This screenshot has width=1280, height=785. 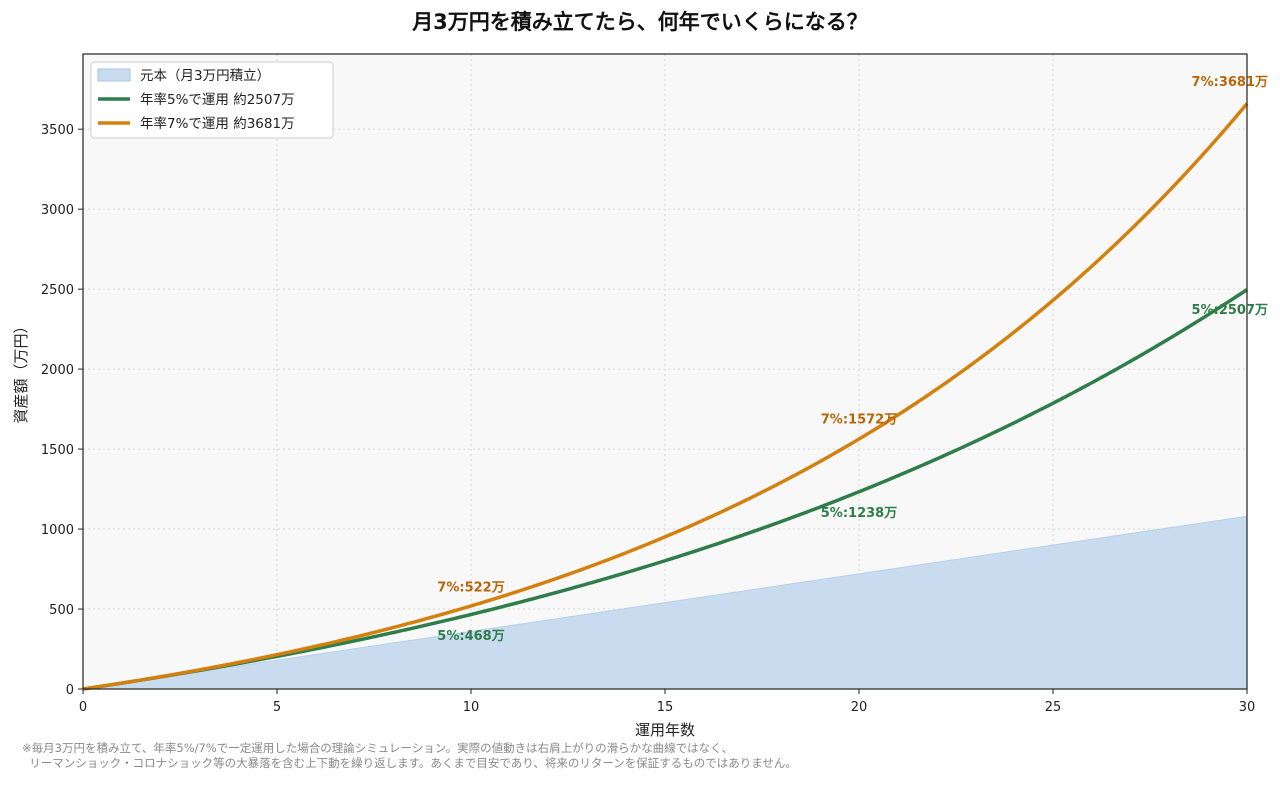 What do you see at coordinates (665, 730) in the screenshot?
I see `x-axis-label: 運用年数` at bounding box center [665, 730].